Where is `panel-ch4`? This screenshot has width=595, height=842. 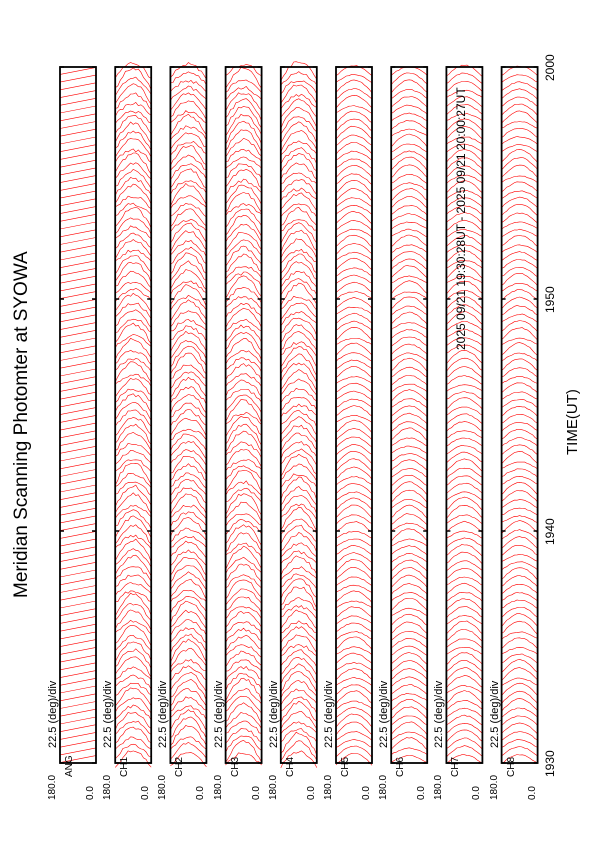
panel-ch4 is located at coordinates (298, 415).